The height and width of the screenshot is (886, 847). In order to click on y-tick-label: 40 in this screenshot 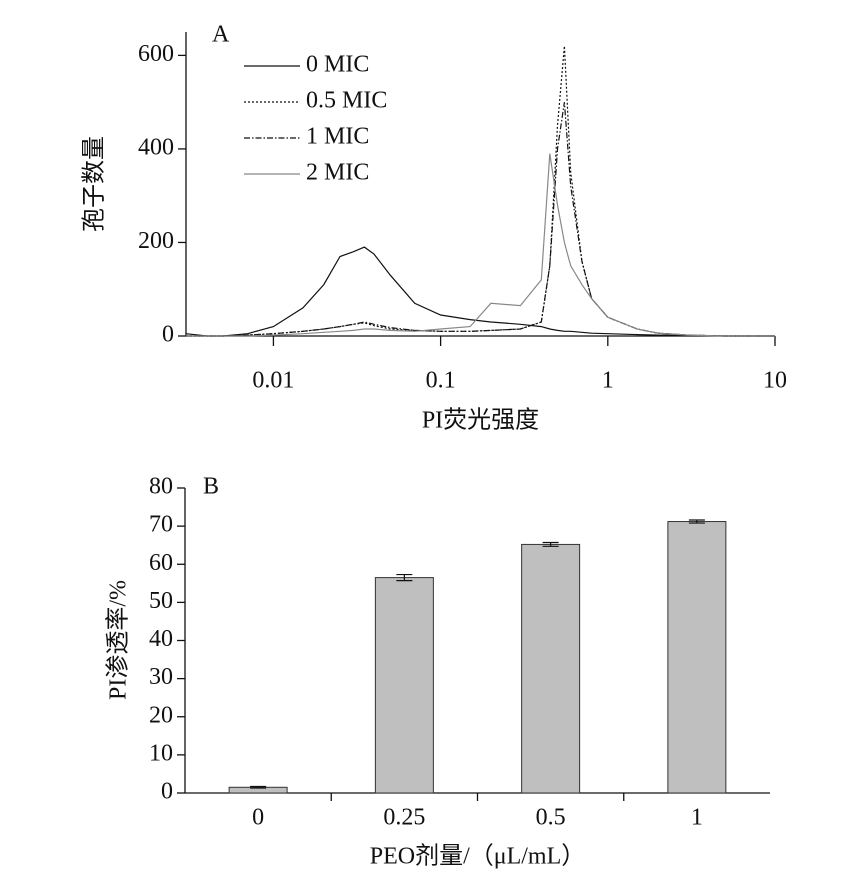, I will do `click(161, 639)`.